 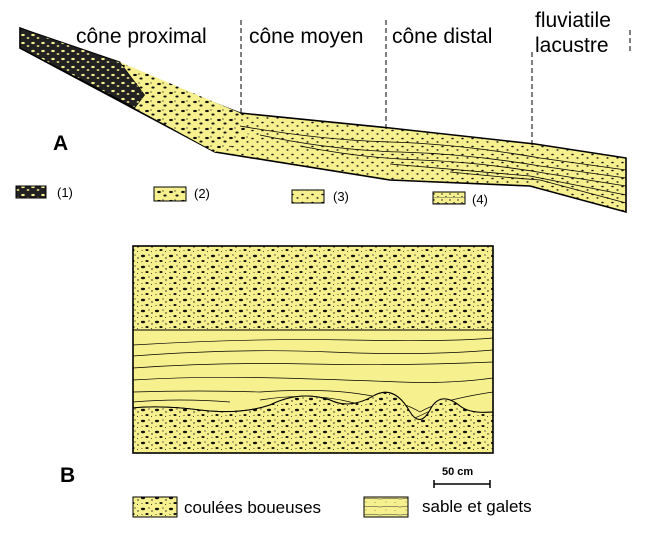 I want to click on legend-label-4: (4), so click(x=480, y=199).